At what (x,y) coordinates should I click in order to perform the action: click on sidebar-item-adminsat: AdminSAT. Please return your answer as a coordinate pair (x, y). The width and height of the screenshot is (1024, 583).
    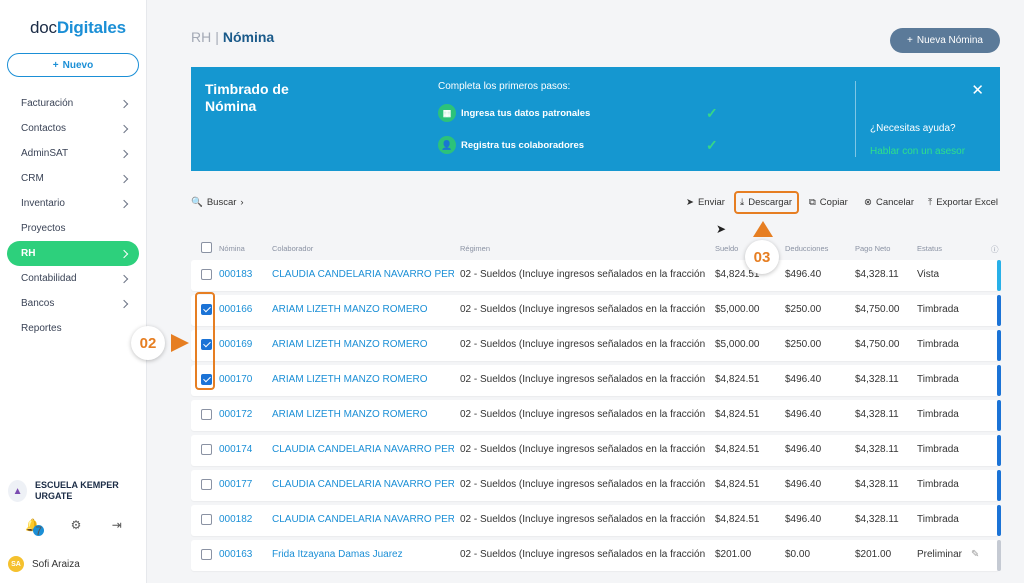
    Looking at the image, I should click on (73, 153).